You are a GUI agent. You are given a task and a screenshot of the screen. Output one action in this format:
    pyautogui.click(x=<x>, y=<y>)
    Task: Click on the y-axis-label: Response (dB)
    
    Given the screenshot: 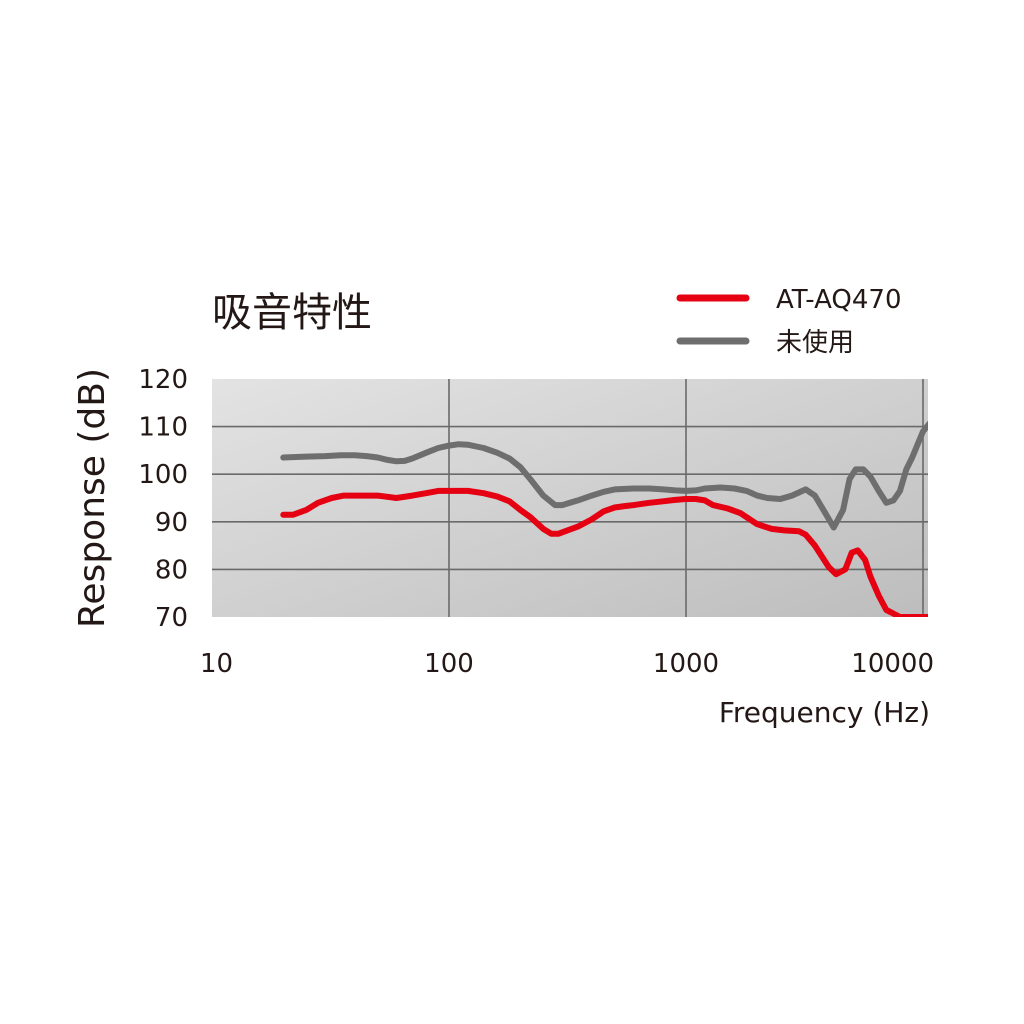 What is the action you would take?
    pyautogui.click(x=92, y=498)
    